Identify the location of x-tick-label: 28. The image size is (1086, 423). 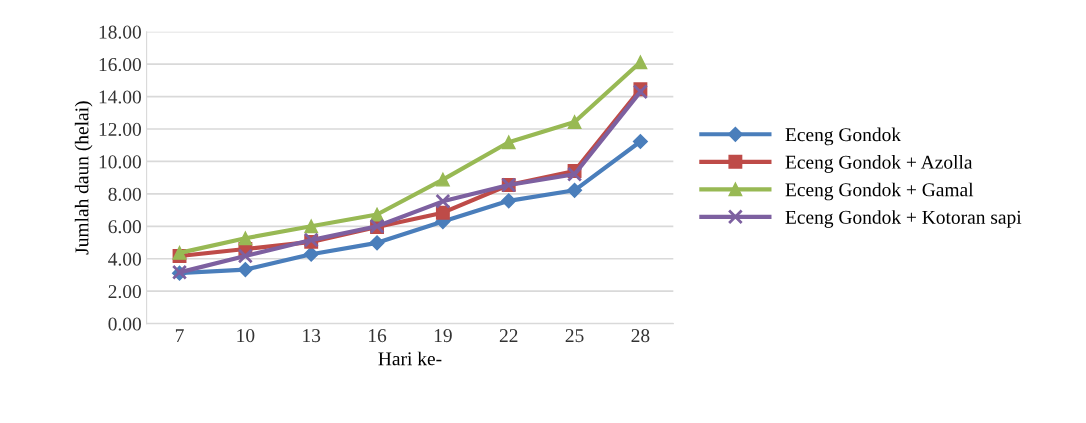
(640, 336).